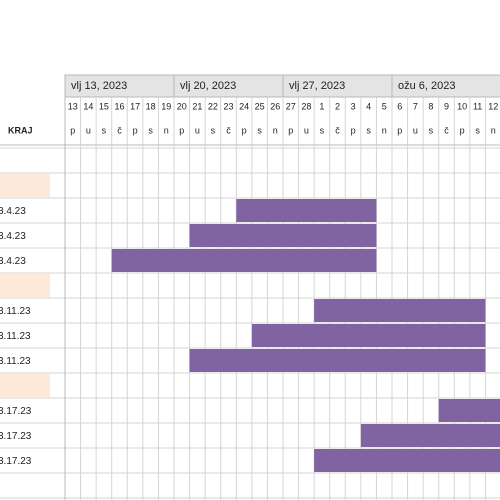 The height and width of the screenshot is (500, 500). I want to click on day-number: 12, so click(493, 106).